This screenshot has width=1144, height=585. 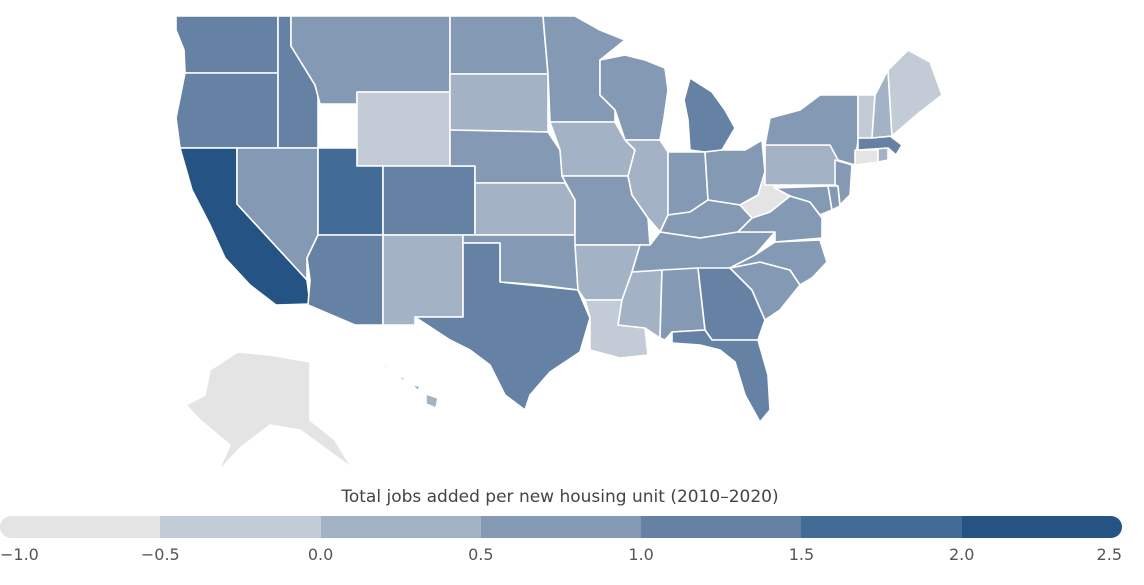 What do you see at coordinates (883, 155) in the screenshot?
I see `state-rhode-island` at bounding box center [883, 155].